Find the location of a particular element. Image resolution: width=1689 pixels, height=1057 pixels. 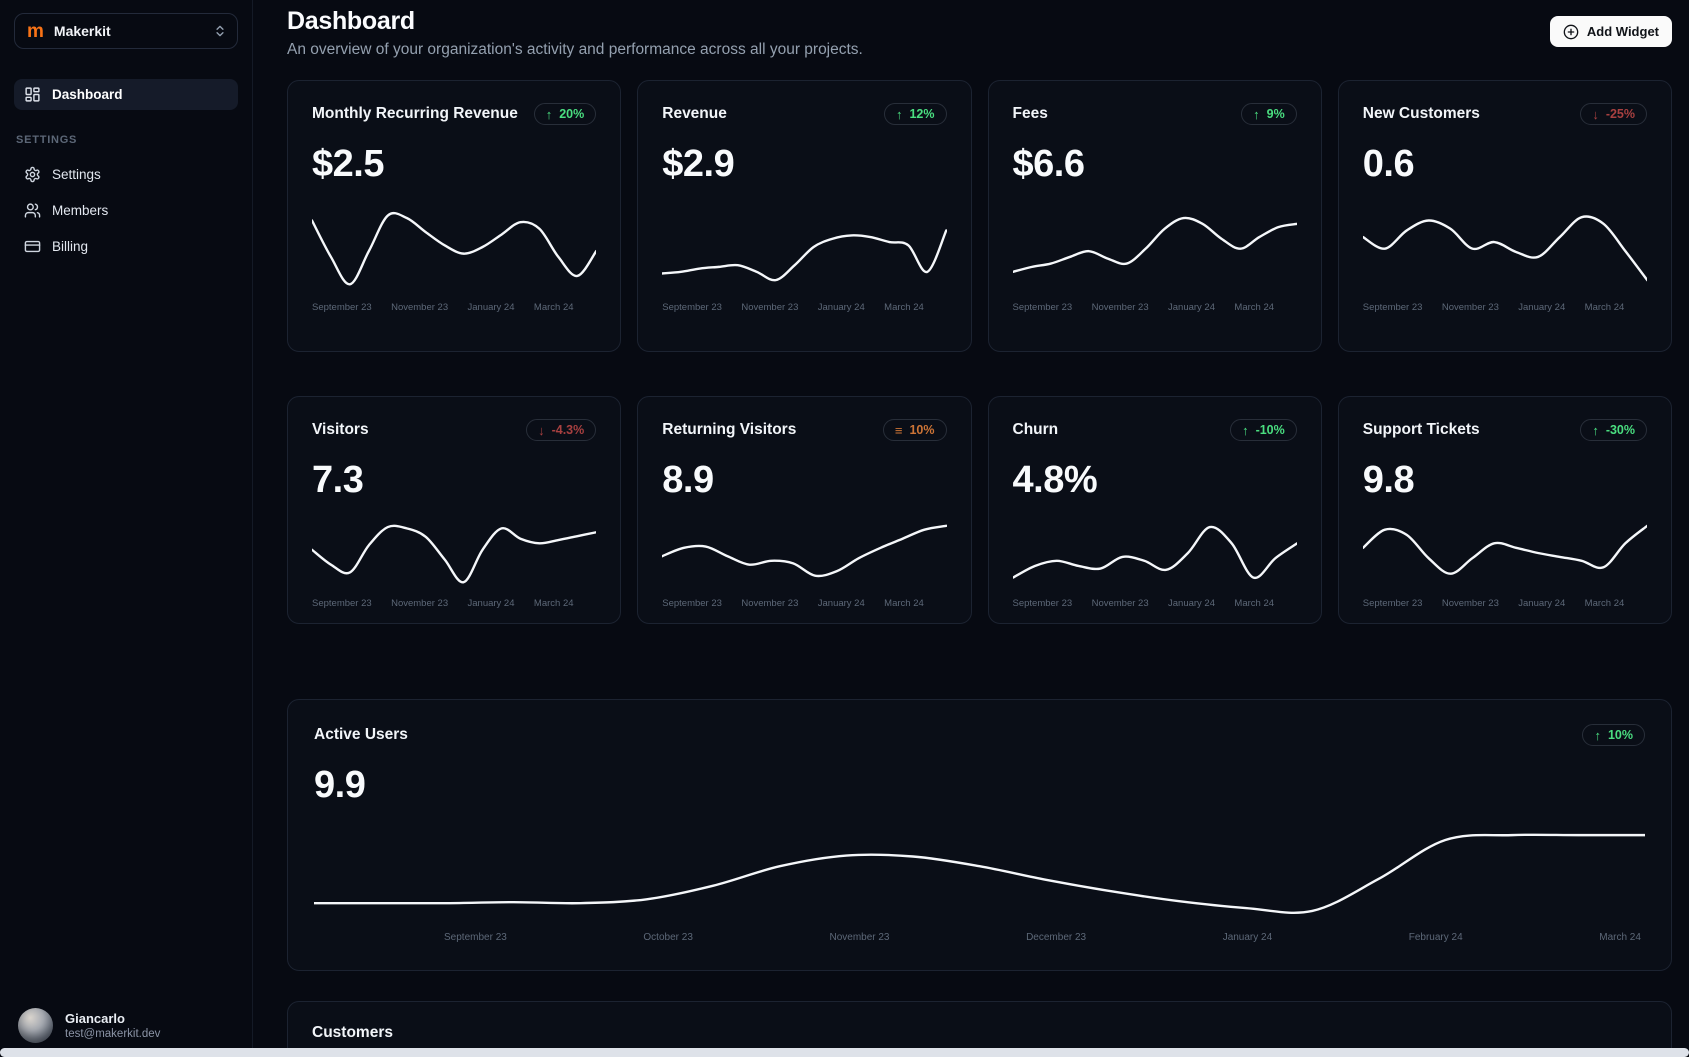

trend-value: -10% is located at coordinates (1270, 430).